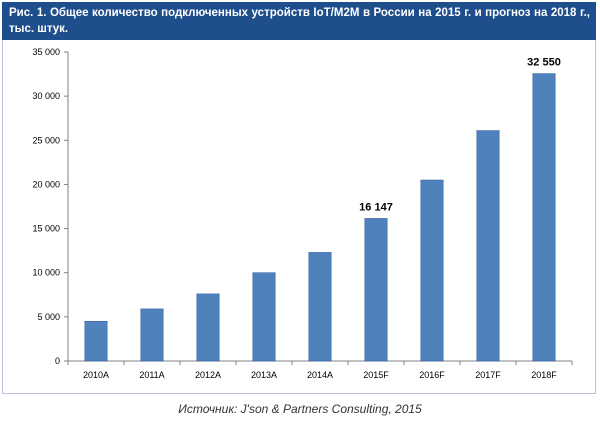 The height and width of the screenshot is (430, 600). What do you see at coordinates (96, 341) in the screenshot?
I see `bar-2010A` at bounding box center [96, 341].